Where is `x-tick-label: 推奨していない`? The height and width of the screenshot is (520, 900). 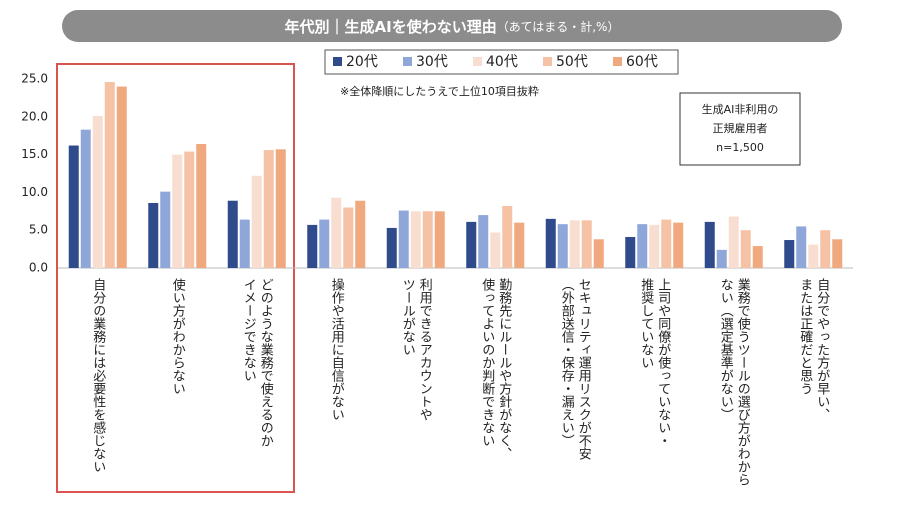
x-tick-label: 推奨していない is located at coordinates (646, 323).